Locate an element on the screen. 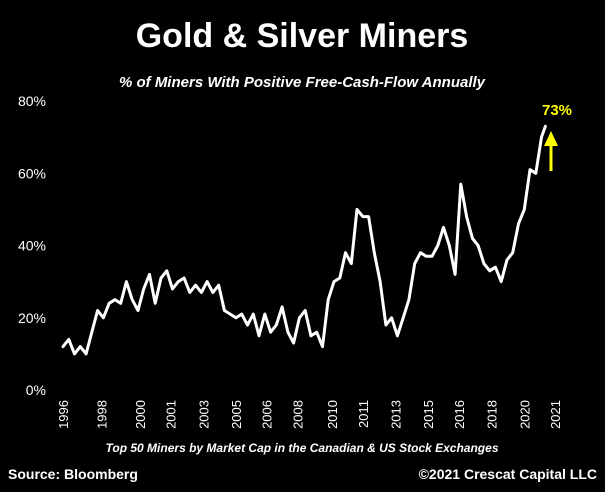 The image size is (605, 492). y-tick-label: 60% is located at coordinates (32, 173).